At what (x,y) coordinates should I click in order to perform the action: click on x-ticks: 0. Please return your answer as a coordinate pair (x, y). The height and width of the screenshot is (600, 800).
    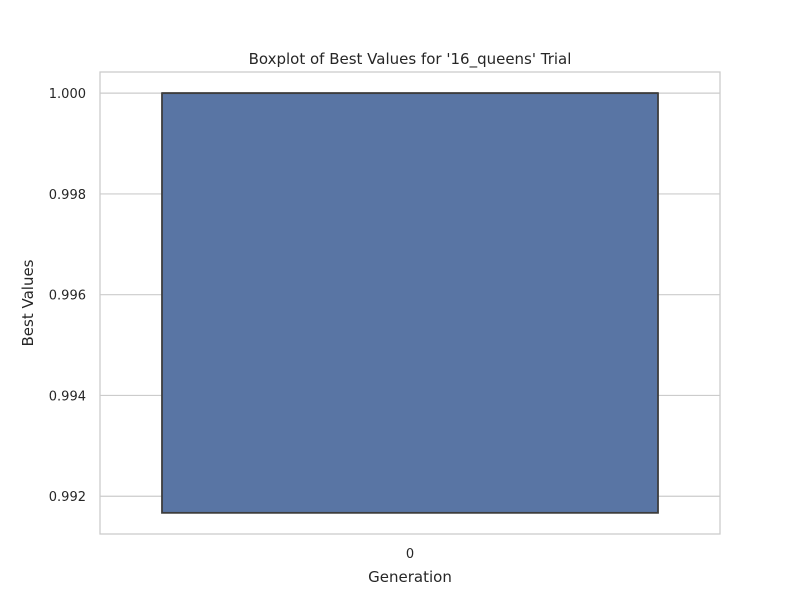
    Looking at the image, I should click on (410, 554).